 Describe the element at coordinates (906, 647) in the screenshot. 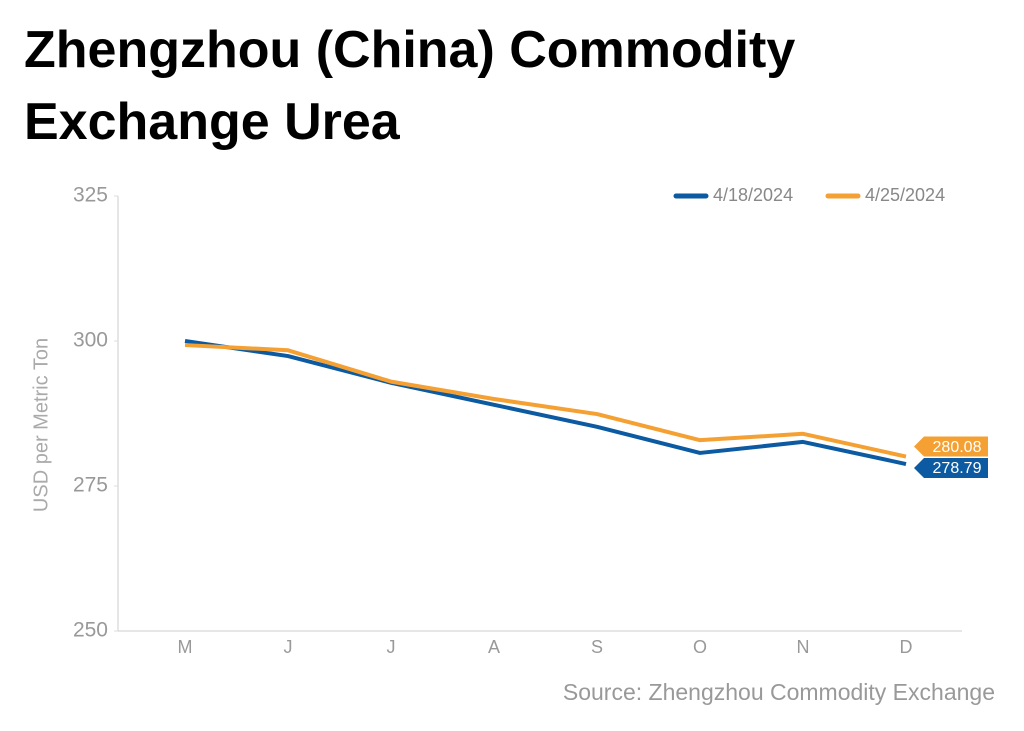

I see `x-tick-label: D` at that location.